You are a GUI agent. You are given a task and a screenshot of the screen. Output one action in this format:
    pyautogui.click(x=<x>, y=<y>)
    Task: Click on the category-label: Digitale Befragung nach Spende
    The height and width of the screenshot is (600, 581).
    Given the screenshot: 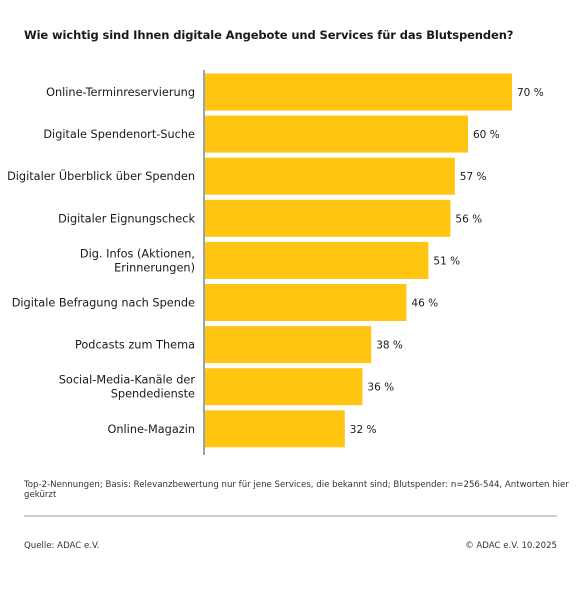 What is the action you would take?
    pyautogui.click(x=103, y=303)
    